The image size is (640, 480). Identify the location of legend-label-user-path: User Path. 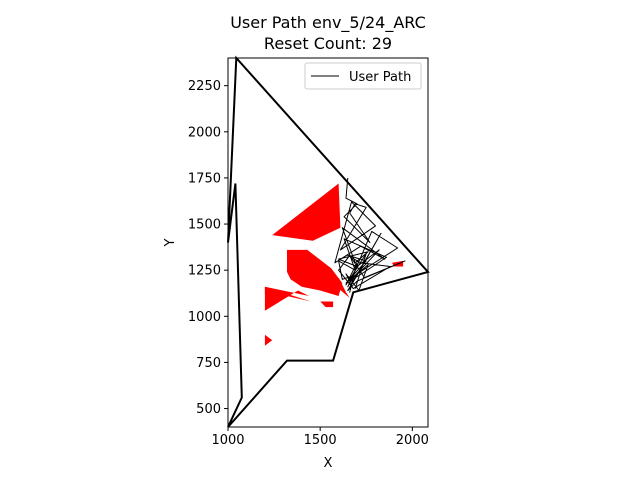
(380, 77).